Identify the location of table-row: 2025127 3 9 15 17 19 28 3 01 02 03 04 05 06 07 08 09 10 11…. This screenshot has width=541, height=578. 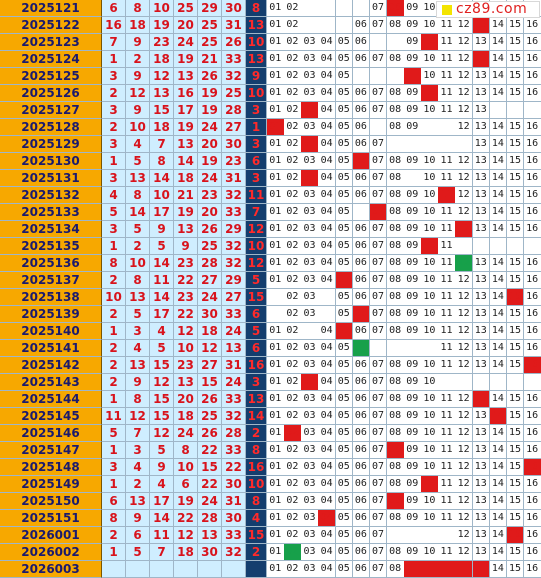
(270, 110).